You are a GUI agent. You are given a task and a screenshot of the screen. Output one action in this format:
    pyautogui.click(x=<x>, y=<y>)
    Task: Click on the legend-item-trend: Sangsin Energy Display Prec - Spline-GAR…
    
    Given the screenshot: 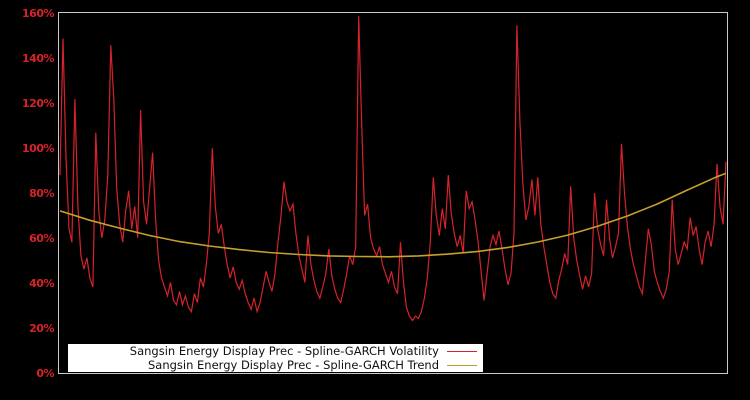 What is the action you would take?
    pyautogui.click(x=275, y=364)
    